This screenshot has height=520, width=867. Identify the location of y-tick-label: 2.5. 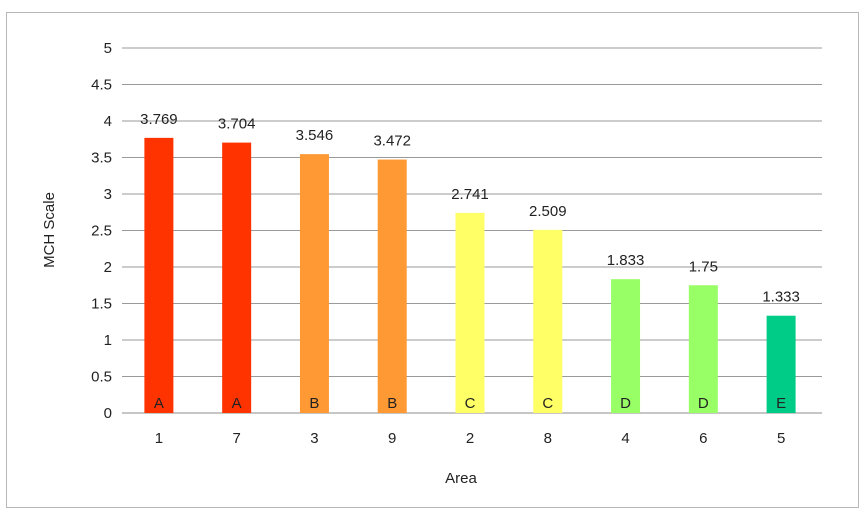
(101, 231).